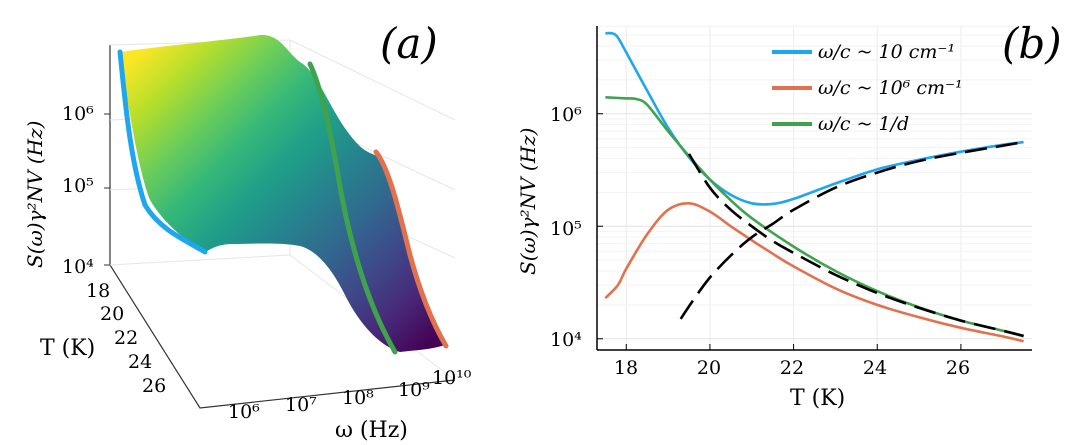 The height and width of the screenshot is (445, 1080). What do you see at coordinates (35, 194) in the screenshot?
I see `z-axis-label: S(ω)γ²NV (Hz)` at bounding box center [35, 194].